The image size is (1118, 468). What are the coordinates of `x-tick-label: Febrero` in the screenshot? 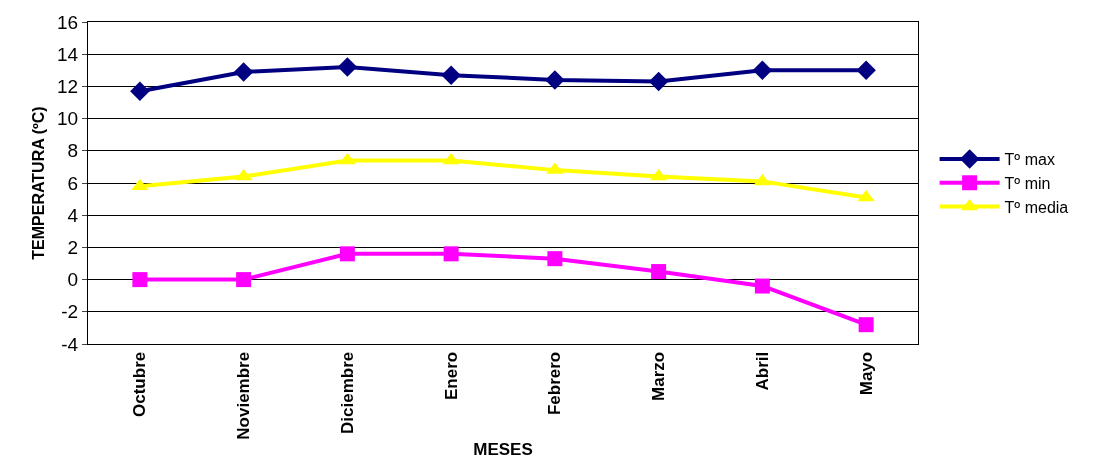 It's located at (555, 383).